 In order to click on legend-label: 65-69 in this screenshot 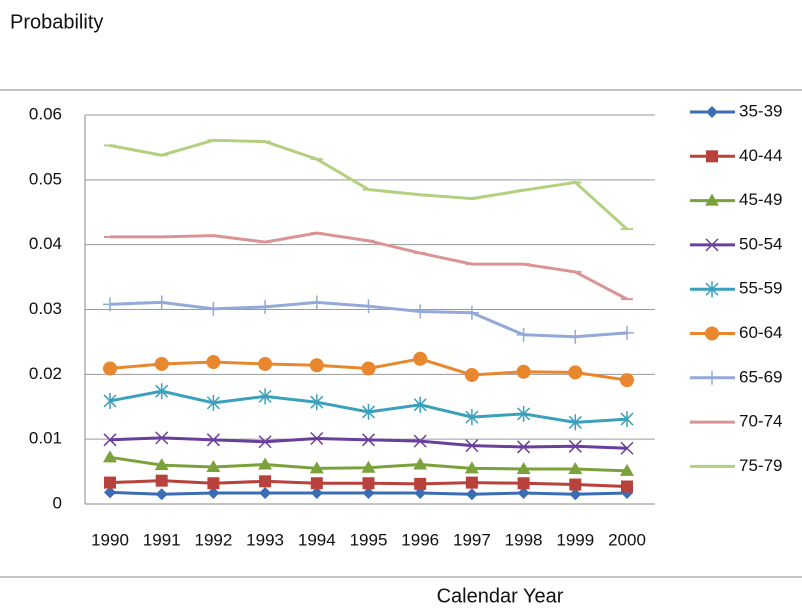, I will do `click(760, 376)`.